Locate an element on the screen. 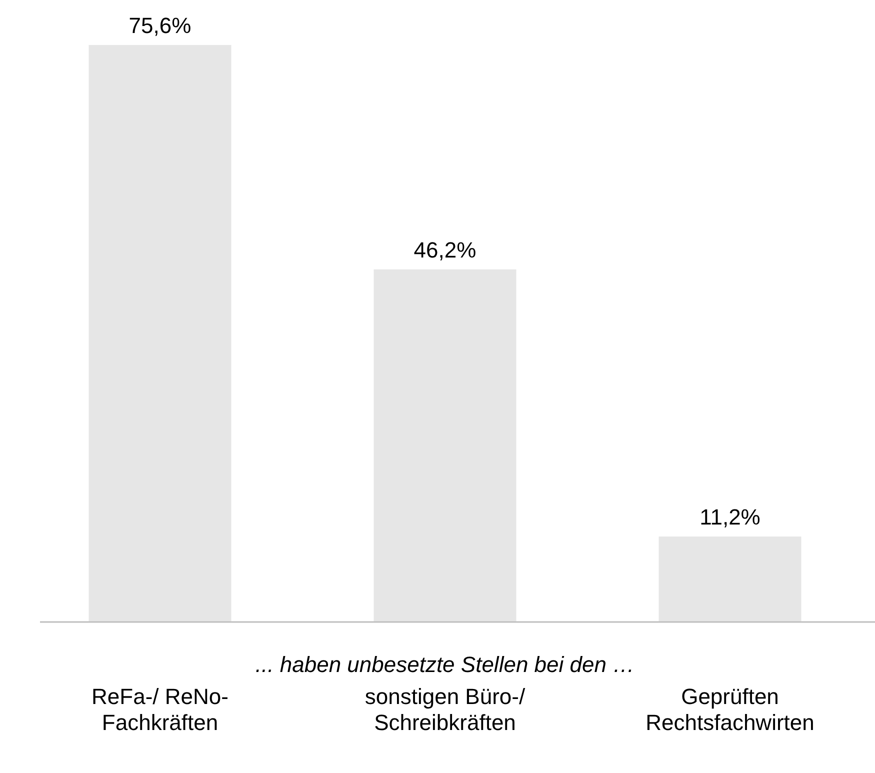 This screenshot has width=875, height=773. data-label: 75,6% is located at coordinates (160, 25).